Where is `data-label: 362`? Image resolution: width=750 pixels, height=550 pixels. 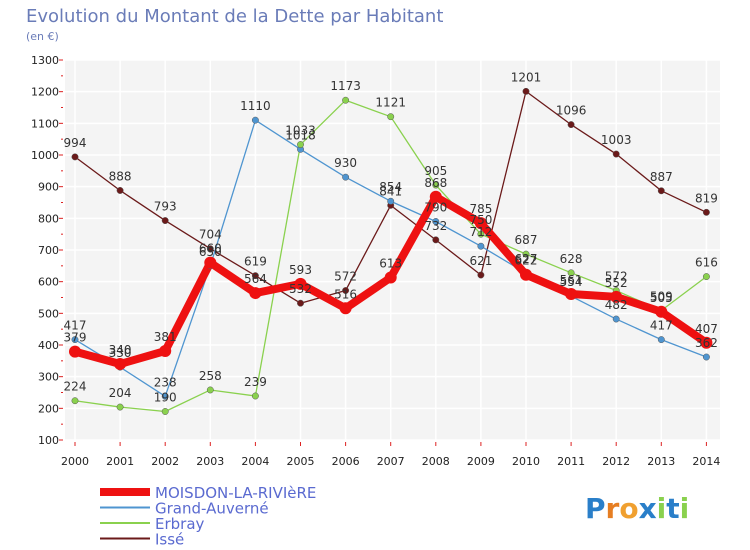 data-label: 362 is located at coordinates (706, 343).